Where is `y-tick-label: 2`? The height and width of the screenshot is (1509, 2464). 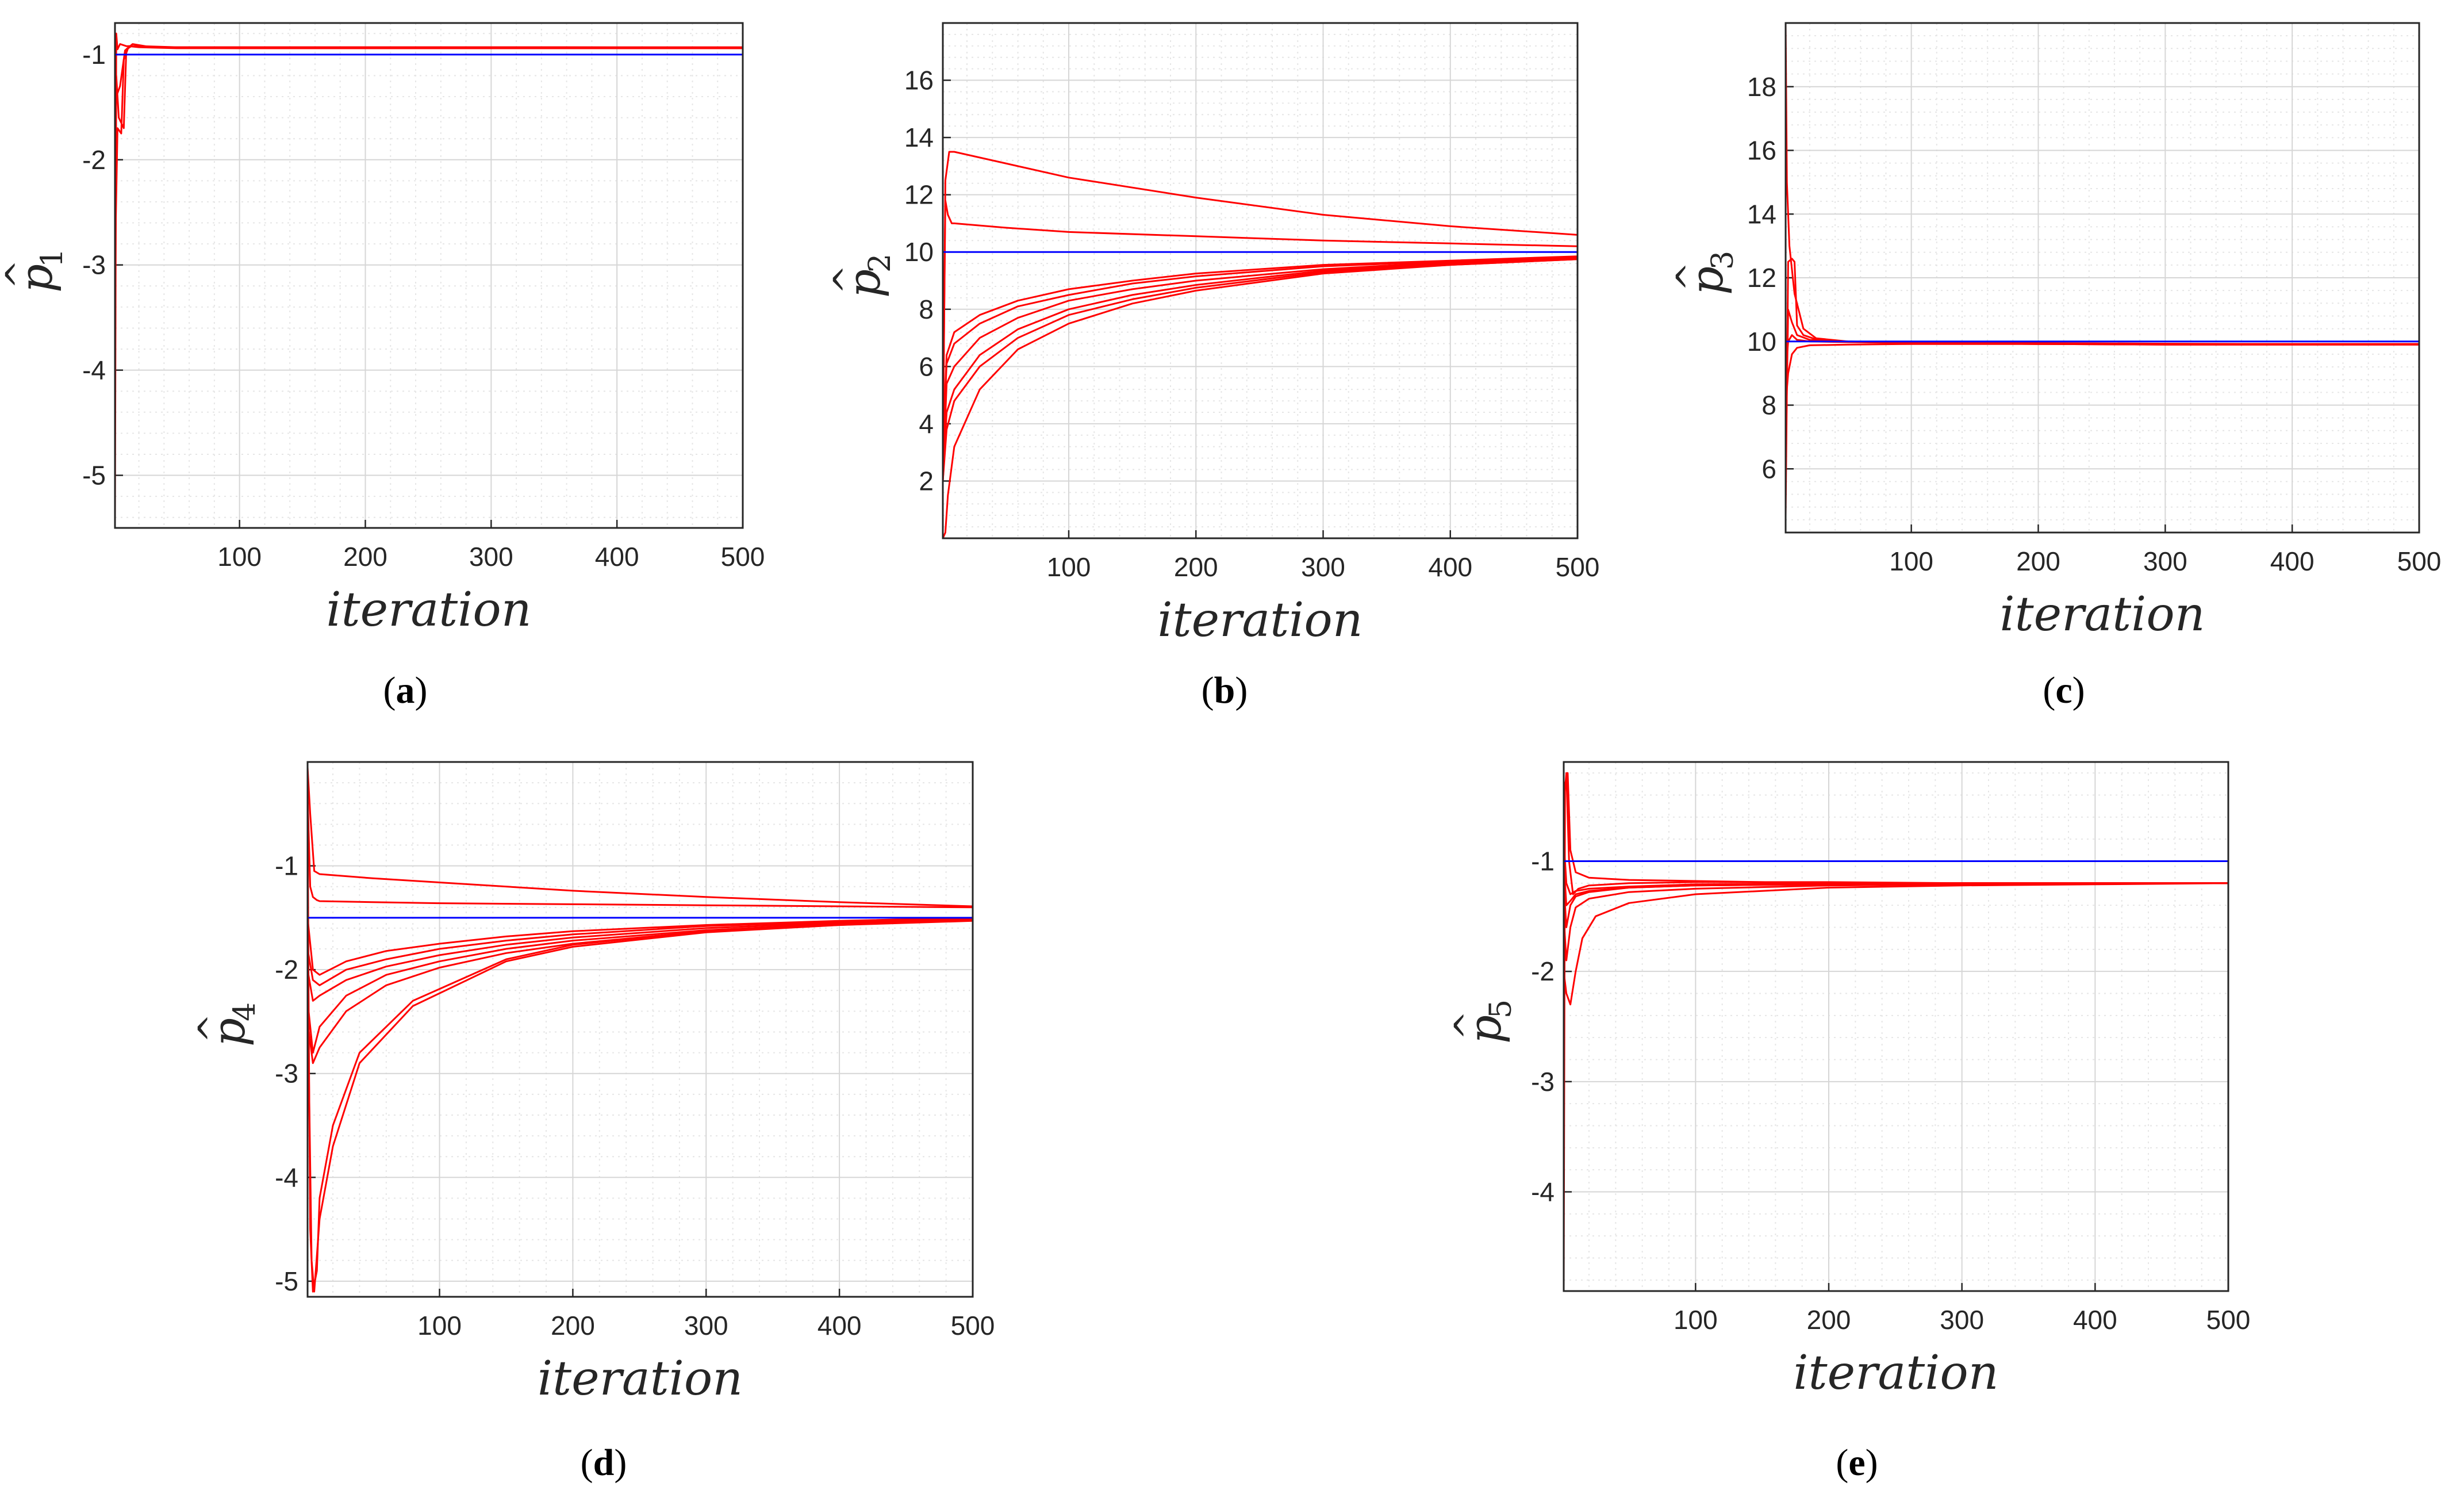
y-tick-label: 2 is located at coordinates (926, 481).